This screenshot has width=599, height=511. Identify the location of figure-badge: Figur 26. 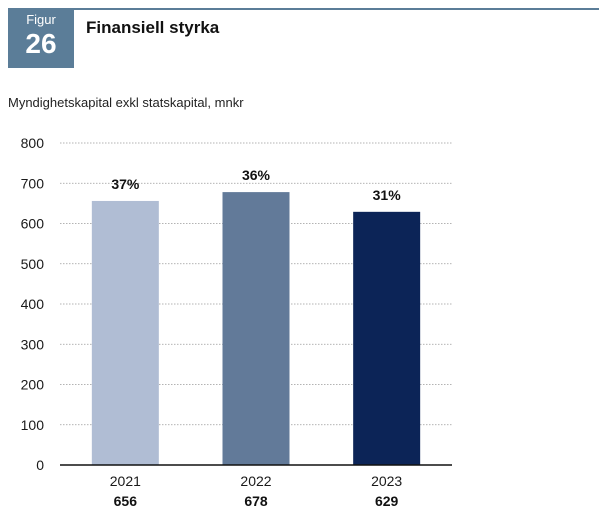
(41, 38).